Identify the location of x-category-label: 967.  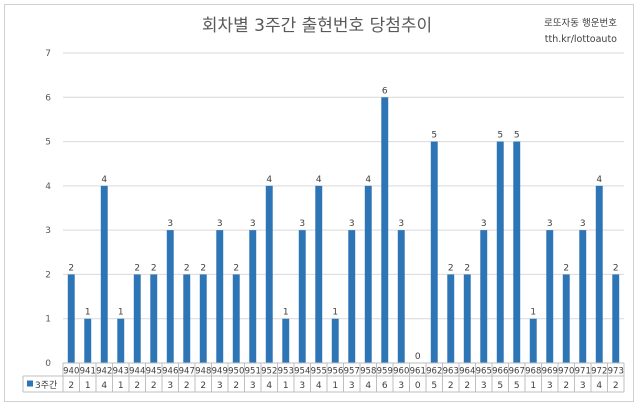
(517, 372).